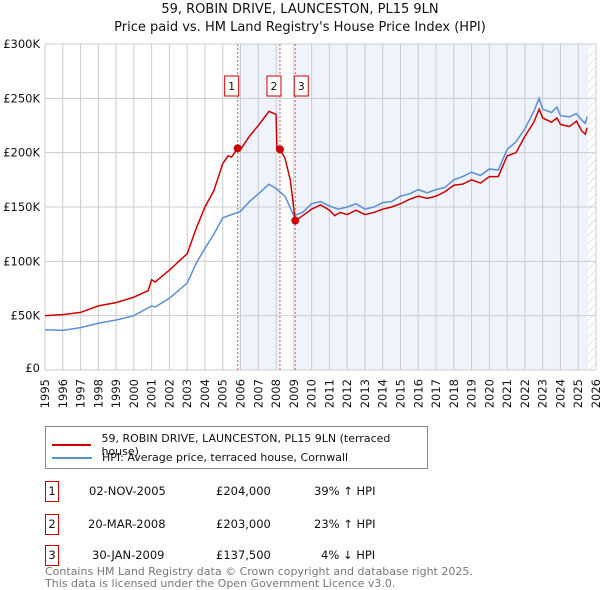  What do you see at coordinates (134, 393) in the screenshot?
I see `x-tick-label: 2000` at bounding box center [134, 393].